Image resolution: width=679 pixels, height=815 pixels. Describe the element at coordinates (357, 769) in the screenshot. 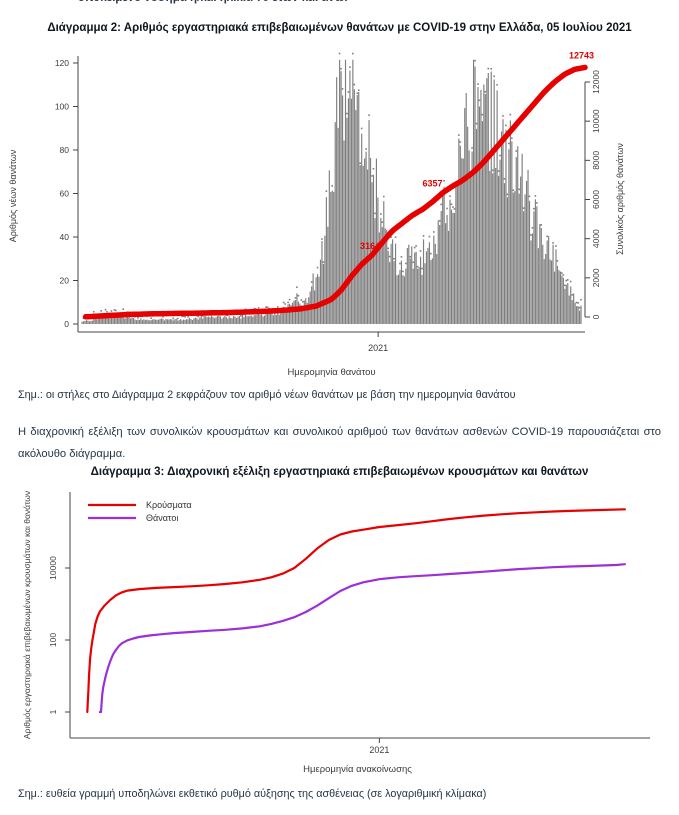

I see `svg-text: Ημερομηνία ανακοίνωσης` at that location.